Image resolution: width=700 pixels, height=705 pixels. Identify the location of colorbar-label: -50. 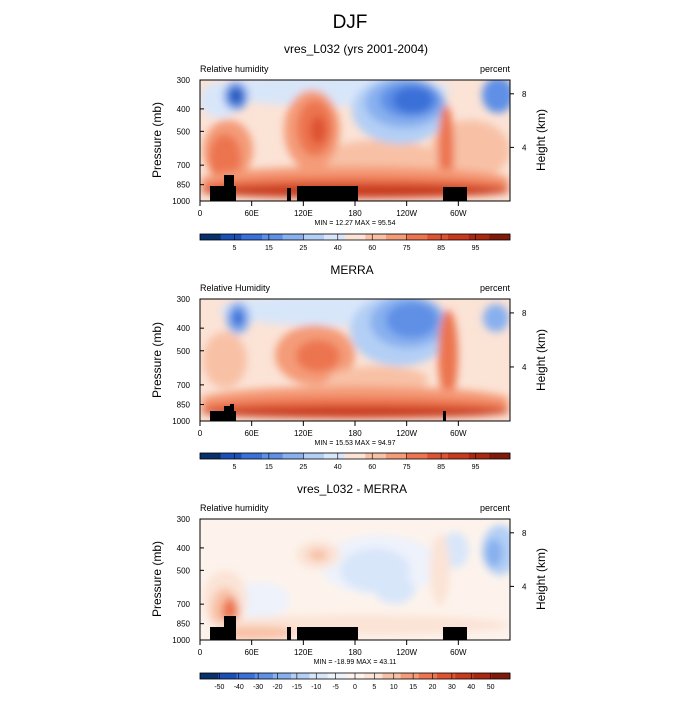
(219, 687).